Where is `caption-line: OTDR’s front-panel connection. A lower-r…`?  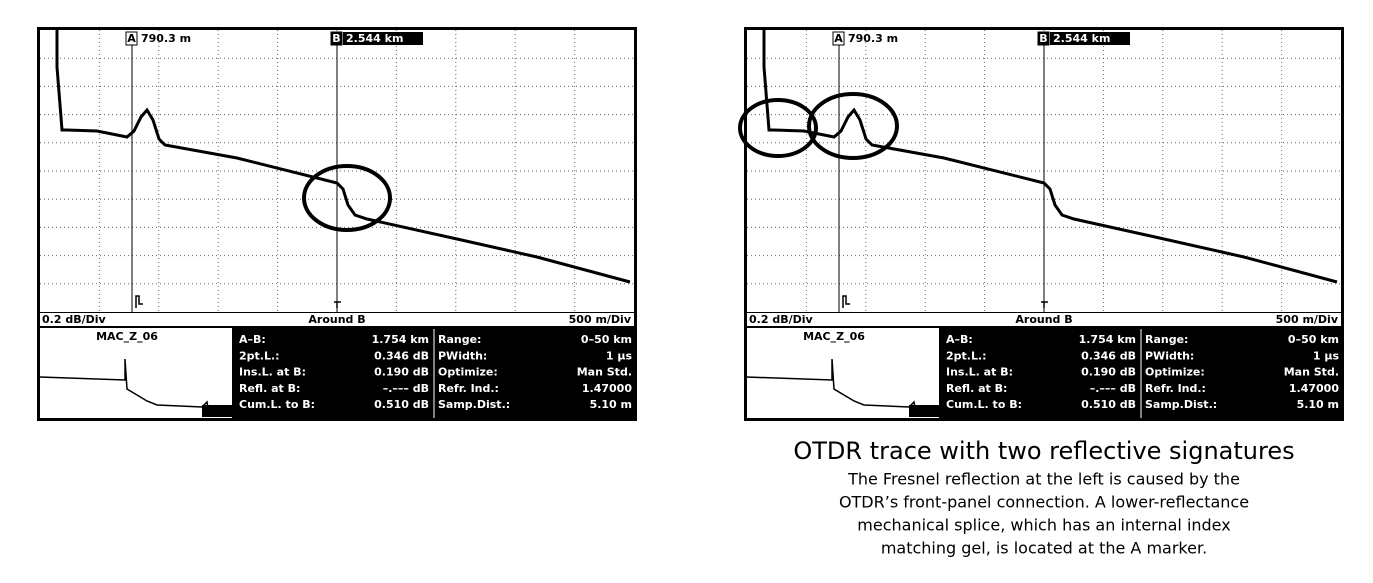
caption-line: OTDR’s front-panel connection. A lower-r… is located at coordinates (1044, 502).